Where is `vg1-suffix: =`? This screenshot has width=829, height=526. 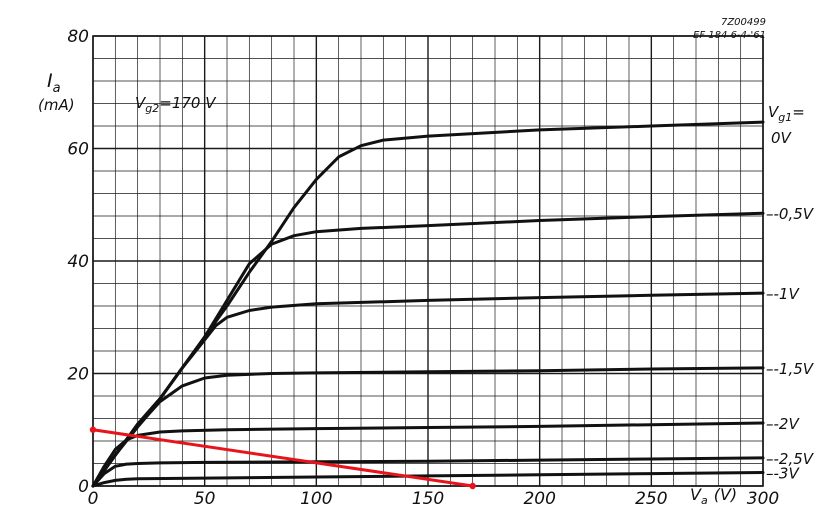
vg1-suffix: = is located at coordinates (798, 112).